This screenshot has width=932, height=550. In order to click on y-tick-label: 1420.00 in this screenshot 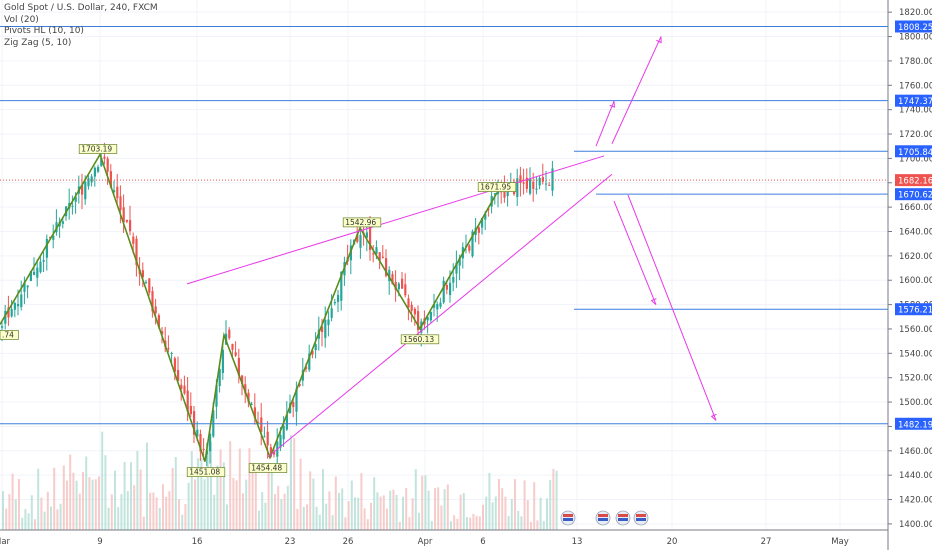, I will do `click(915, 501)`.